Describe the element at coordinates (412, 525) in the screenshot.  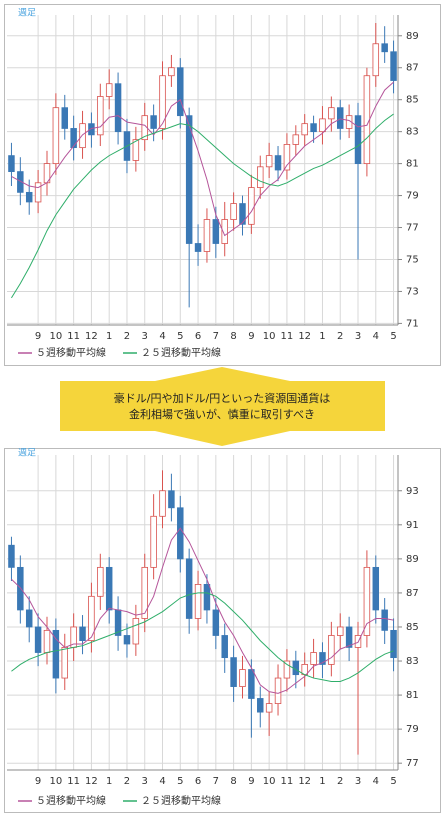
I see `y-tick-label: 91` at that location.